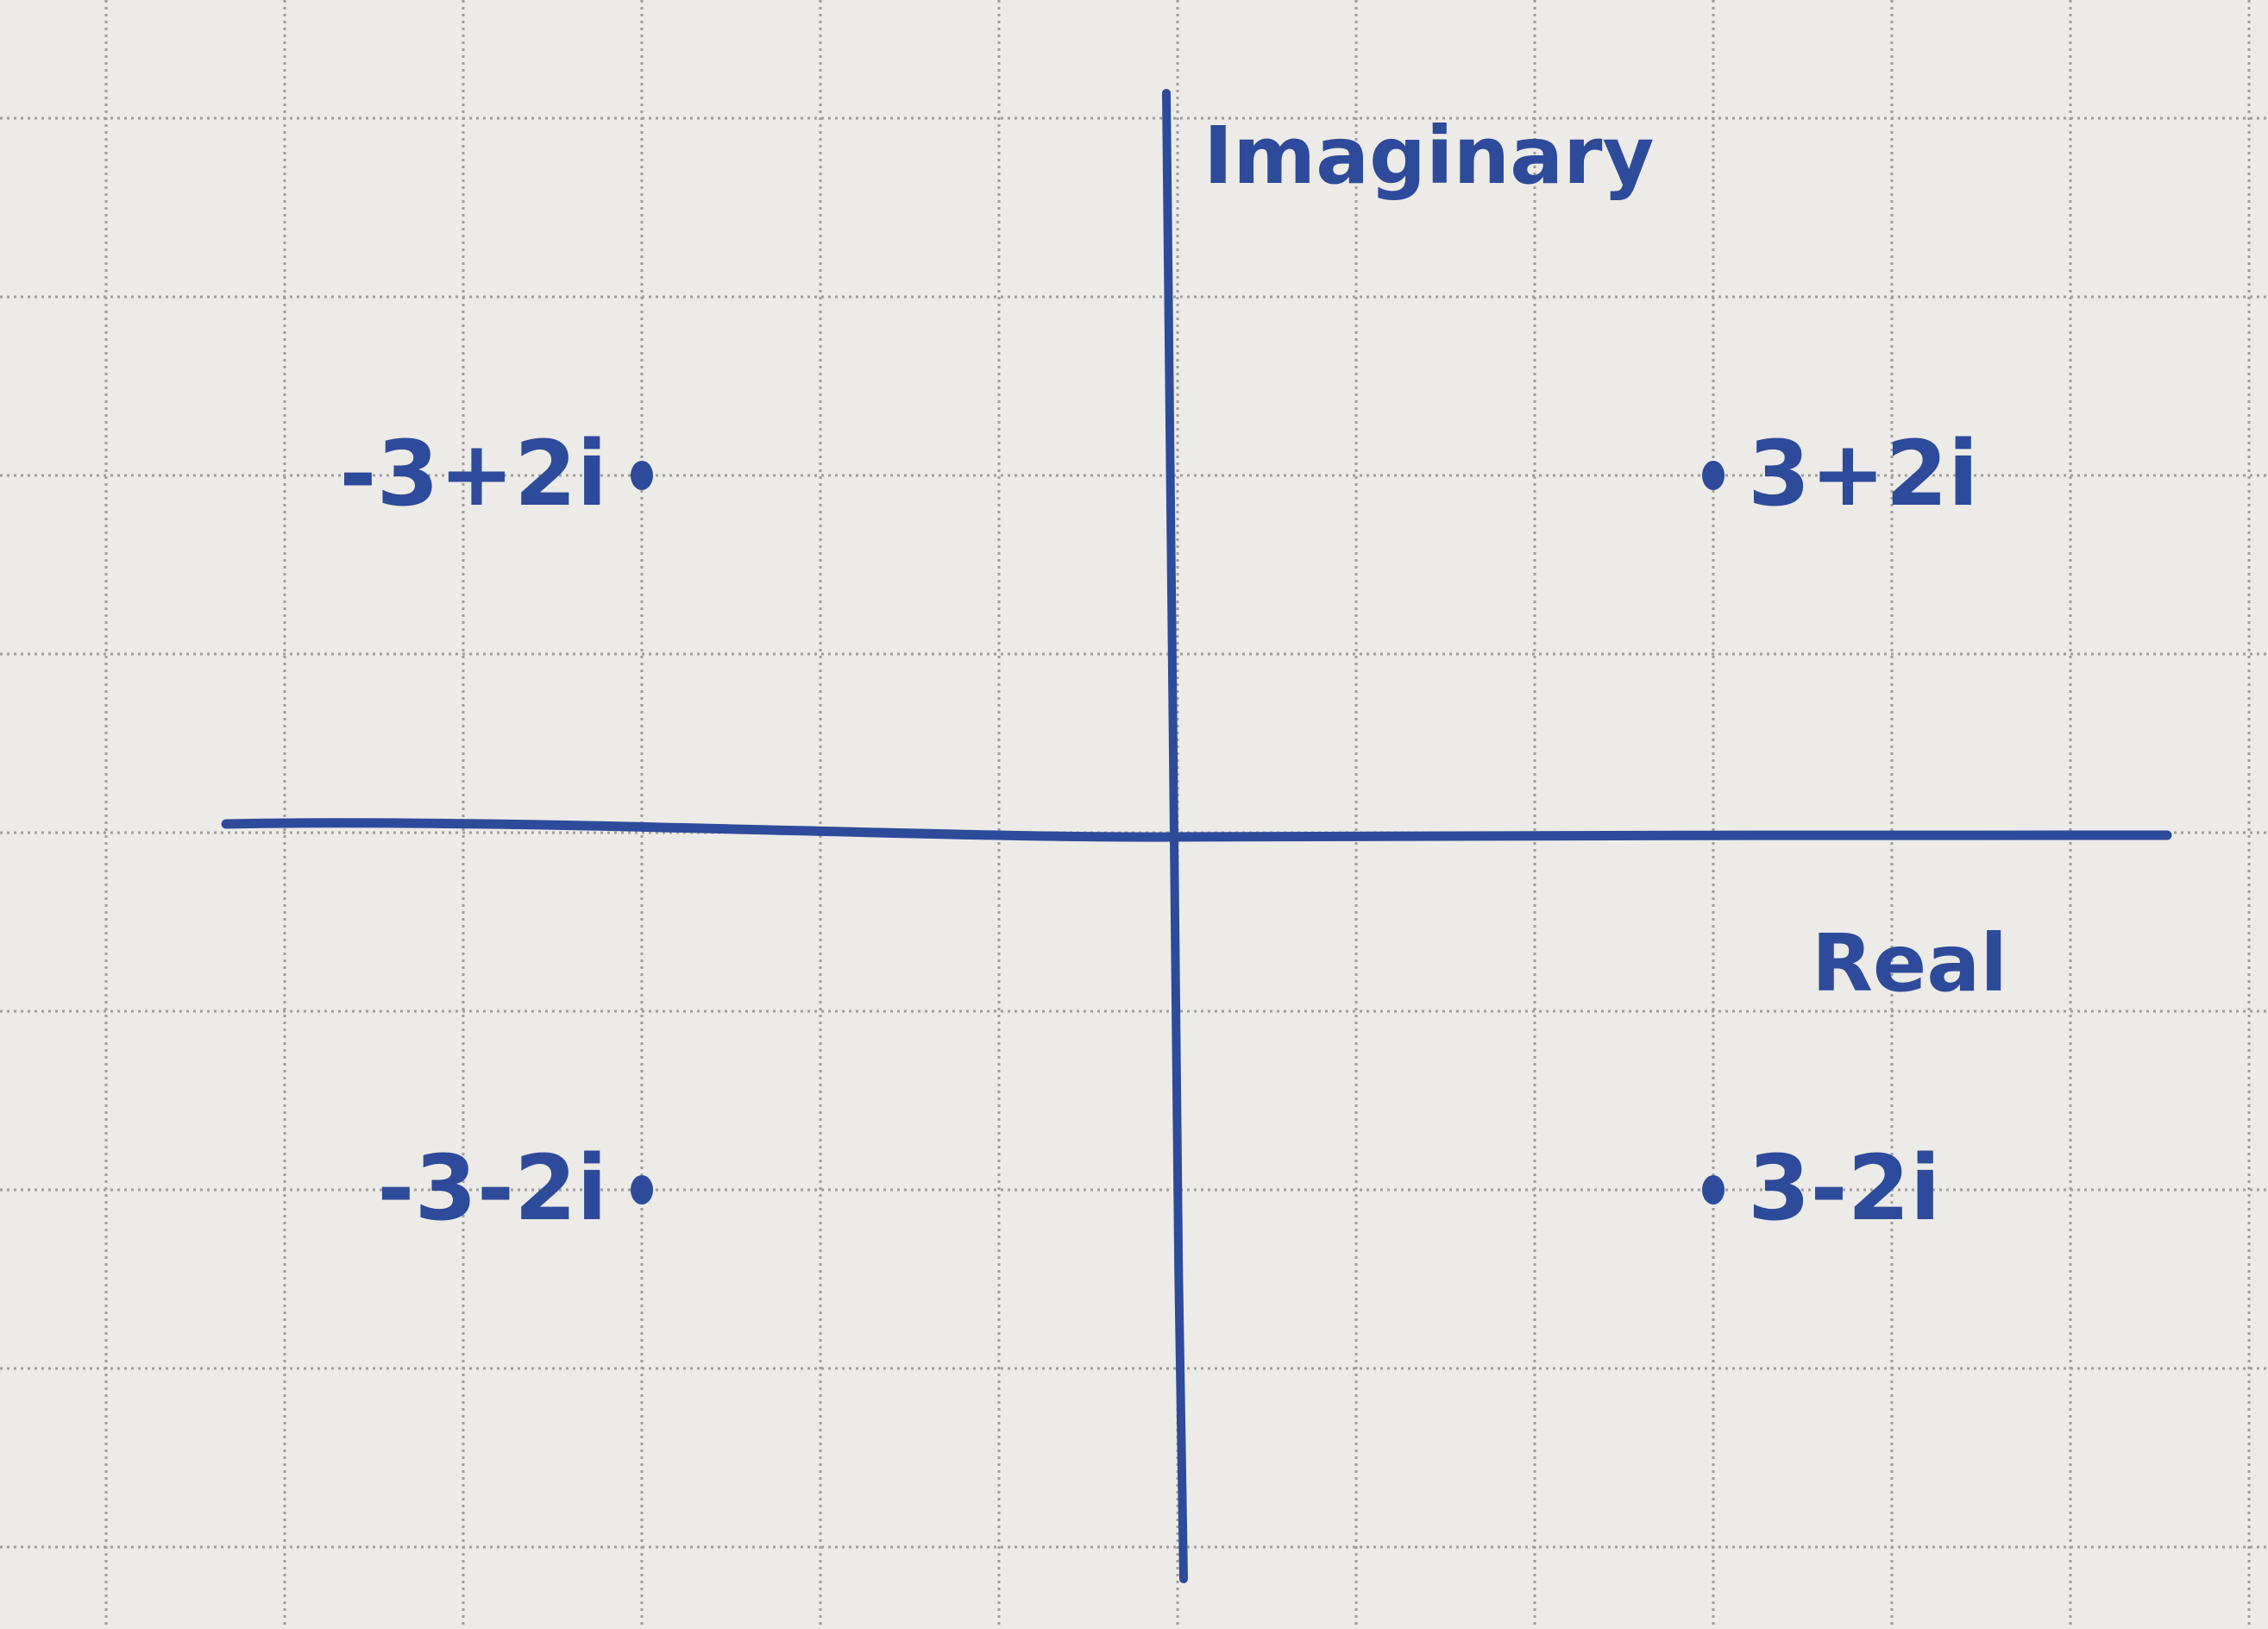  What do you see at coordinates (1844, 1188) in the screenshot?
I see `point-label: 3-2i` at bounding box center [1844, 1188].